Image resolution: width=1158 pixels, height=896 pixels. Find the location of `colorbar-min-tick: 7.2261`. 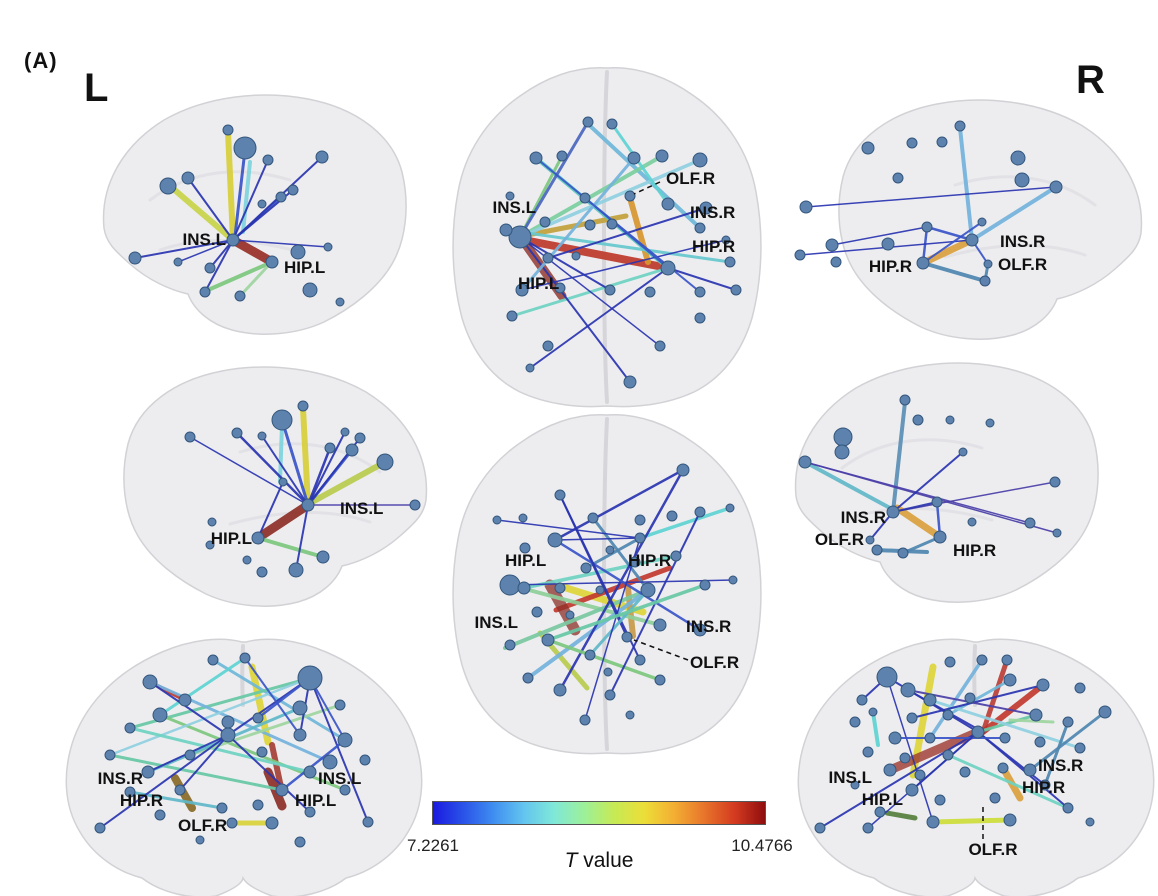

colorbar-min-tick: 7.2261 is located at coordinates (433, 845).